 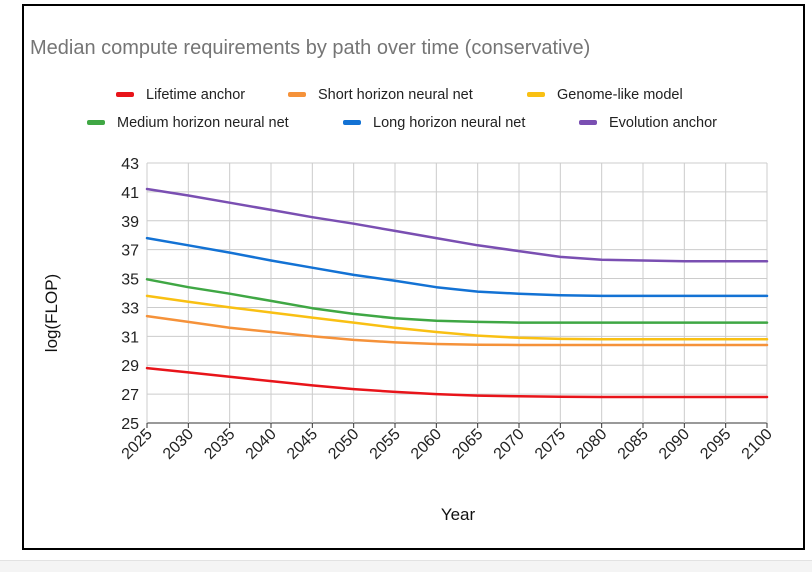 What do you see at coordinates (620, 95) in the screenshot?
I see `legend-label: Genome-like model` at bounding box center [620, 95].